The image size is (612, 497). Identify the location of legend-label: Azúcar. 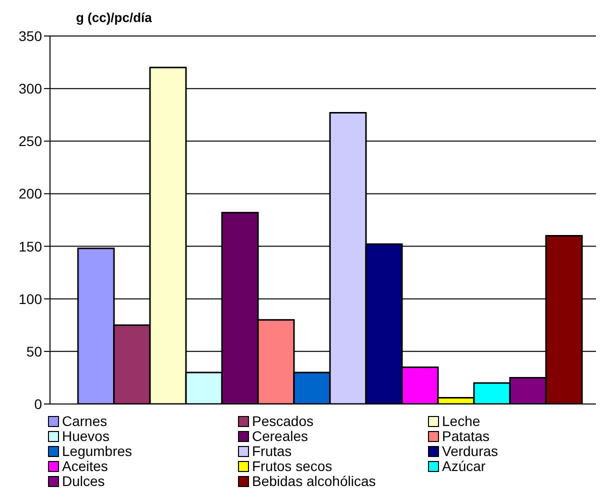
(464, 466).